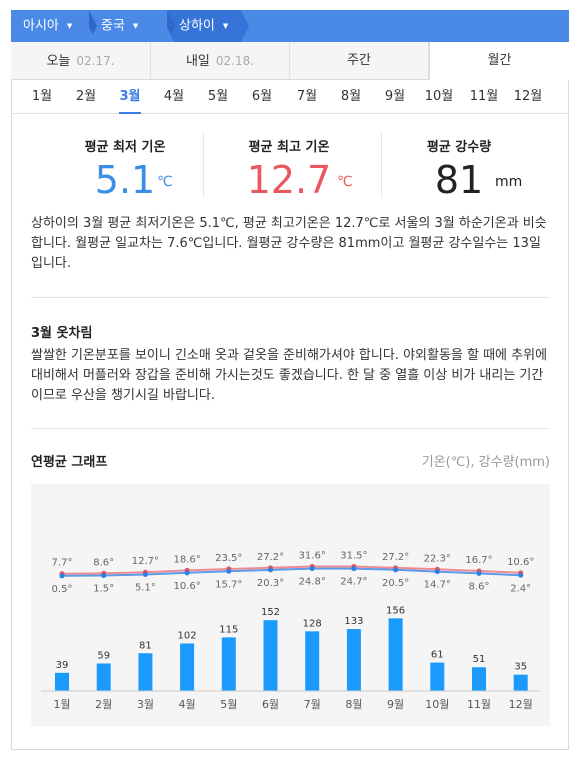 This screenshot has width=582, height=761. What do you see at coordinates (479, 704) in the screenshot?
I see `x-tick-label: 11월` at bounding box center [479, 704].